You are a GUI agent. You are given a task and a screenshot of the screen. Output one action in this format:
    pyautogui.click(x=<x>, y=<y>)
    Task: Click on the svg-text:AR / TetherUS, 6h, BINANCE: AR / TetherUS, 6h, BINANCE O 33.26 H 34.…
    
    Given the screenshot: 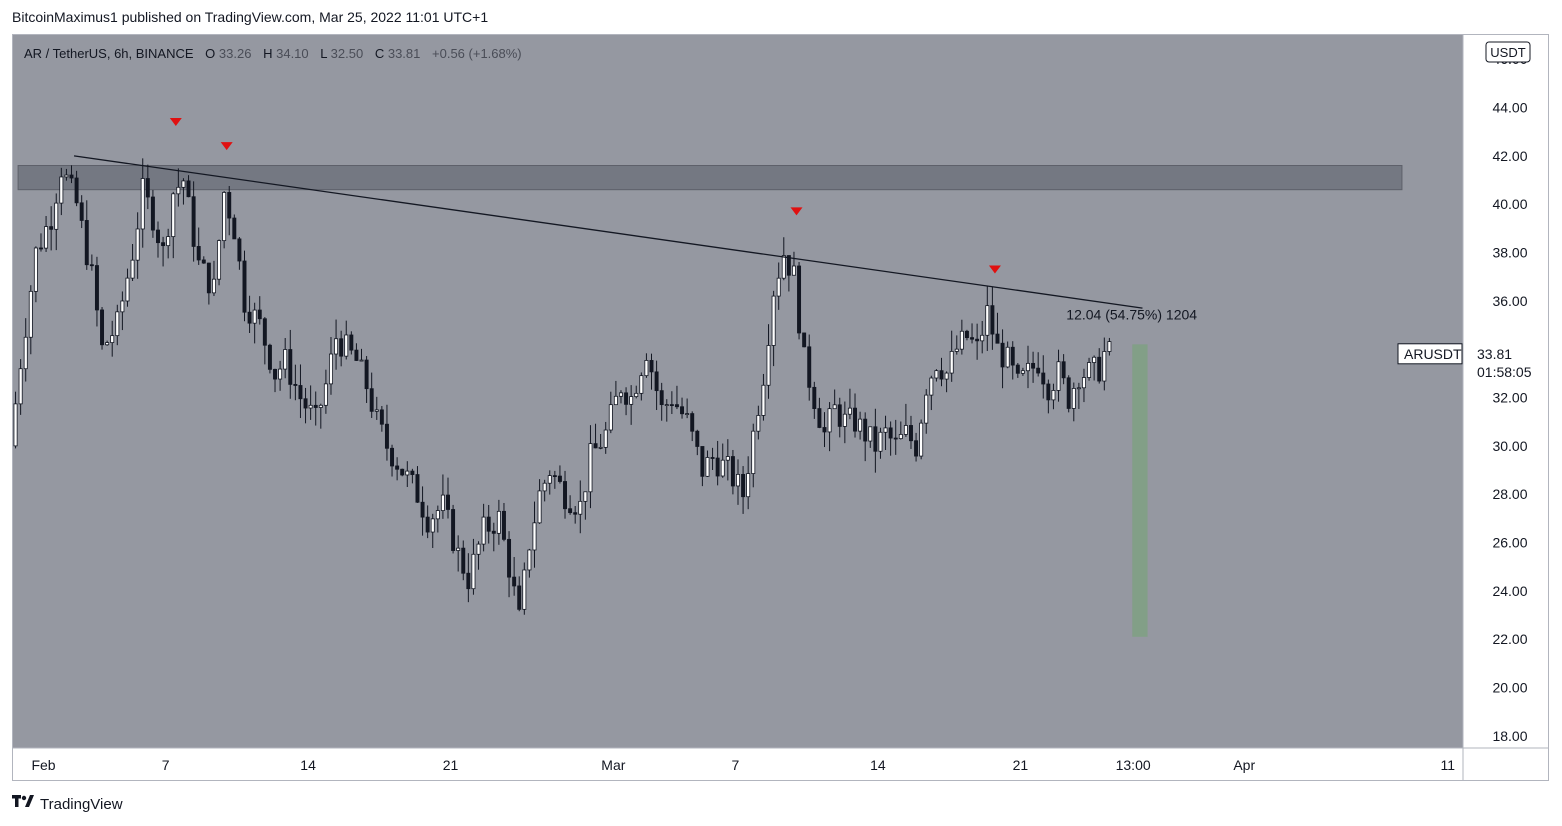 What is the action you would take?
    pyautogui.click(x=273, y=53)
    